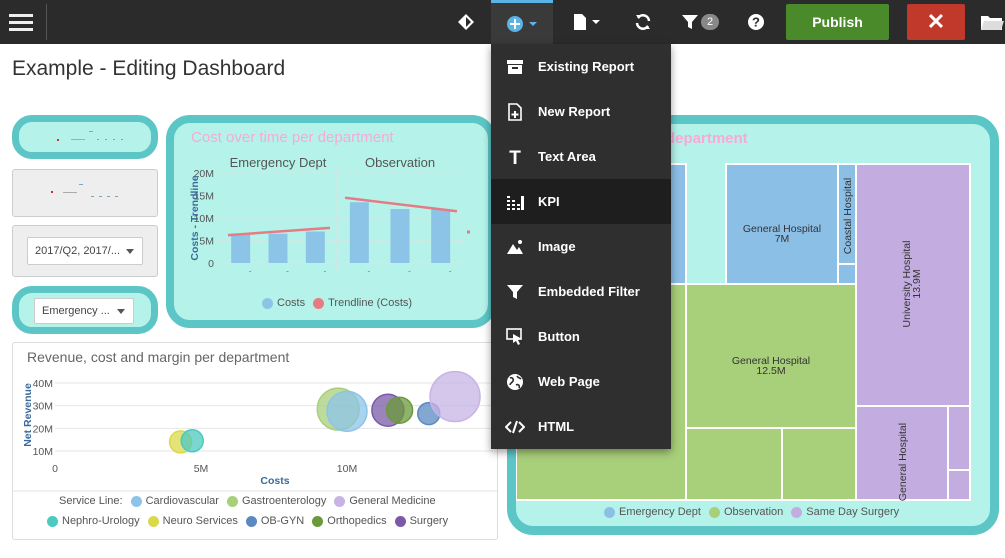 Image resolution: width=1005 pixels, height=558 pixels. Describe the element at coordinates (392, 501) in the screenshot. I see `legend-general-medicine: General Medicine` at that location.